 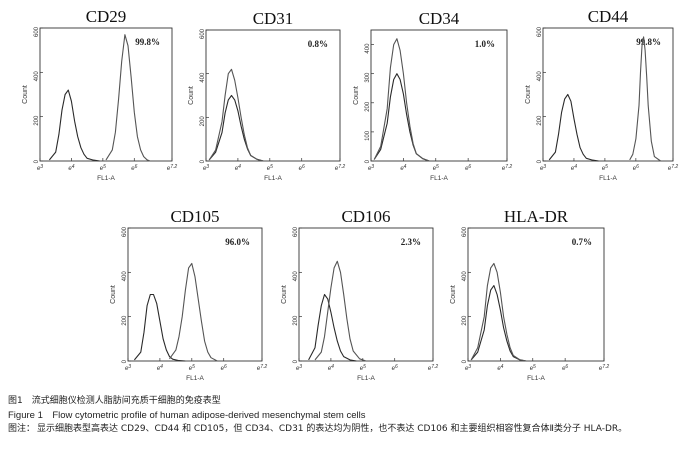 What do you see at coordinates (485, 44) in the screenshot?
I see `positive-percent: 1.0%` at bounding box center [485, 44].